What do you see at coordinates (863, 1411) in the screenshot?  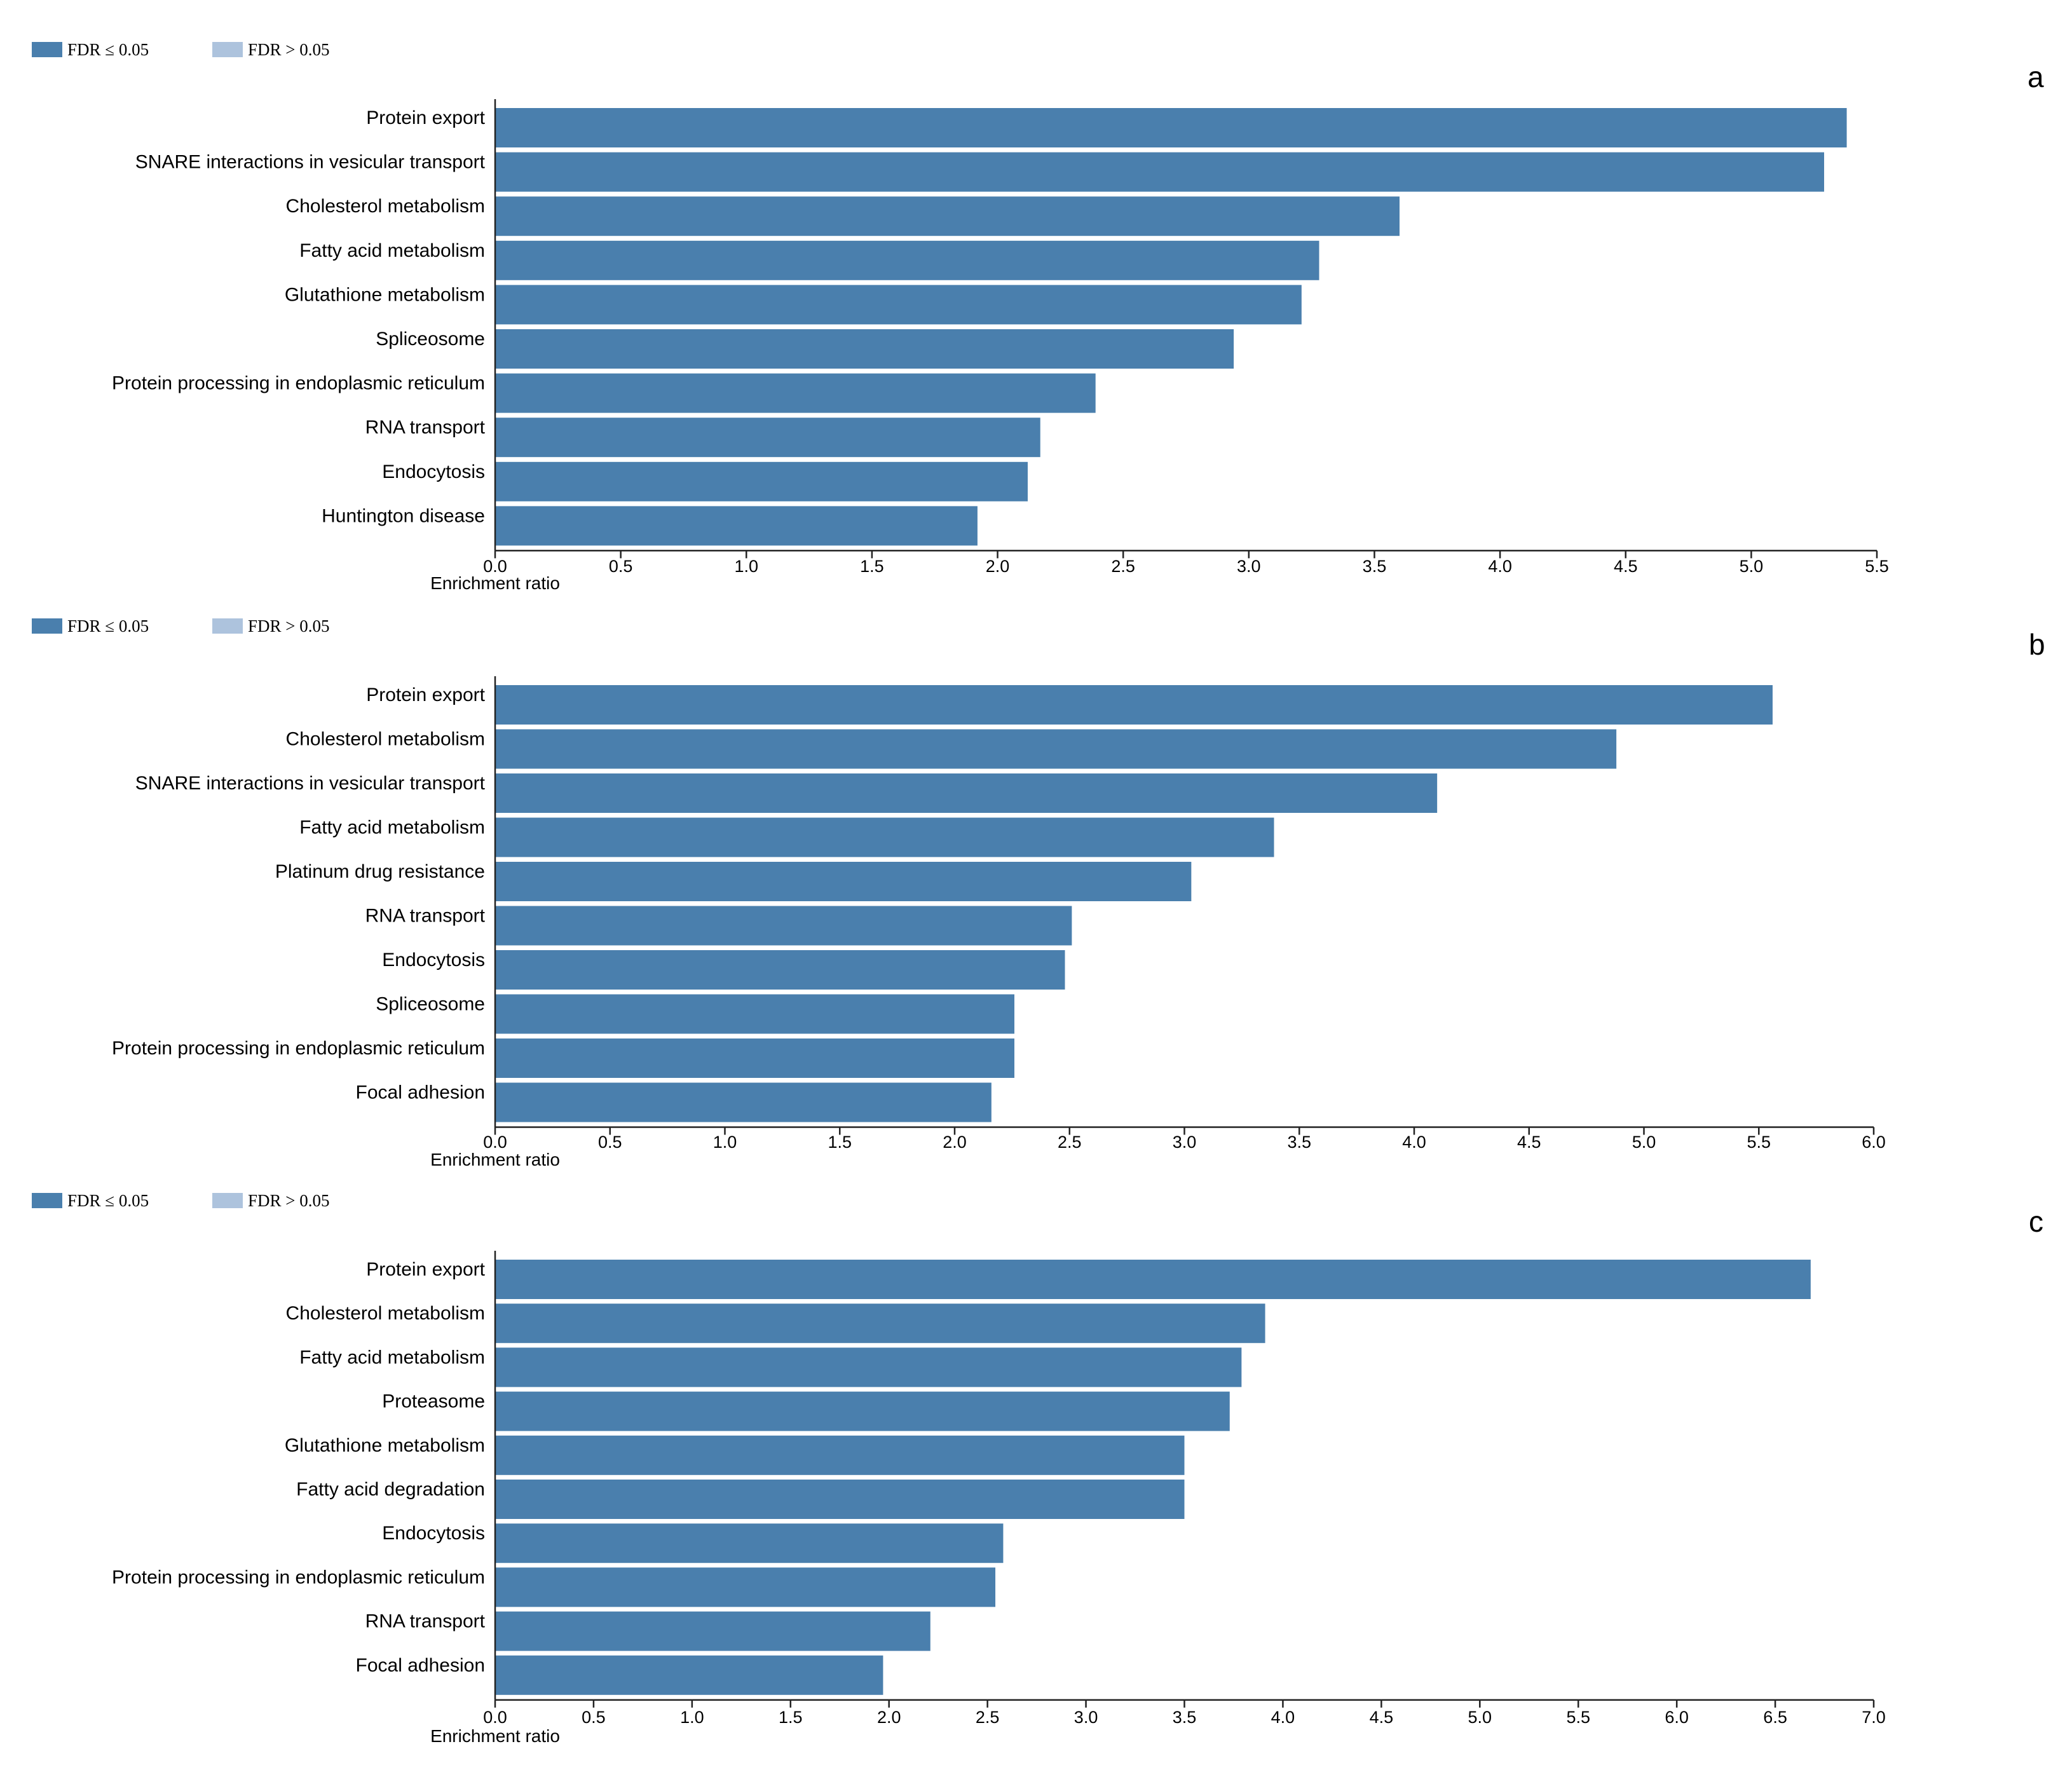 I see `bar-proteasome` at bounding box center [863, 1411].